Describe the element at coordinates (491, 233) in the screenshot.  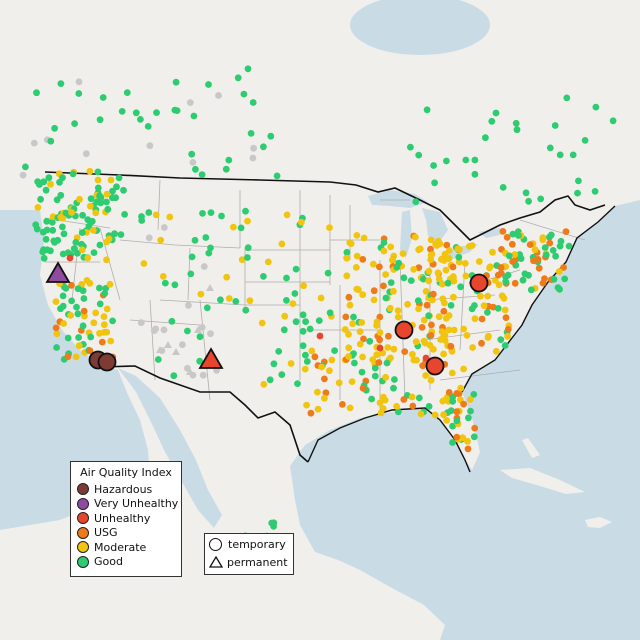
I see `lake-ontario` at that location.